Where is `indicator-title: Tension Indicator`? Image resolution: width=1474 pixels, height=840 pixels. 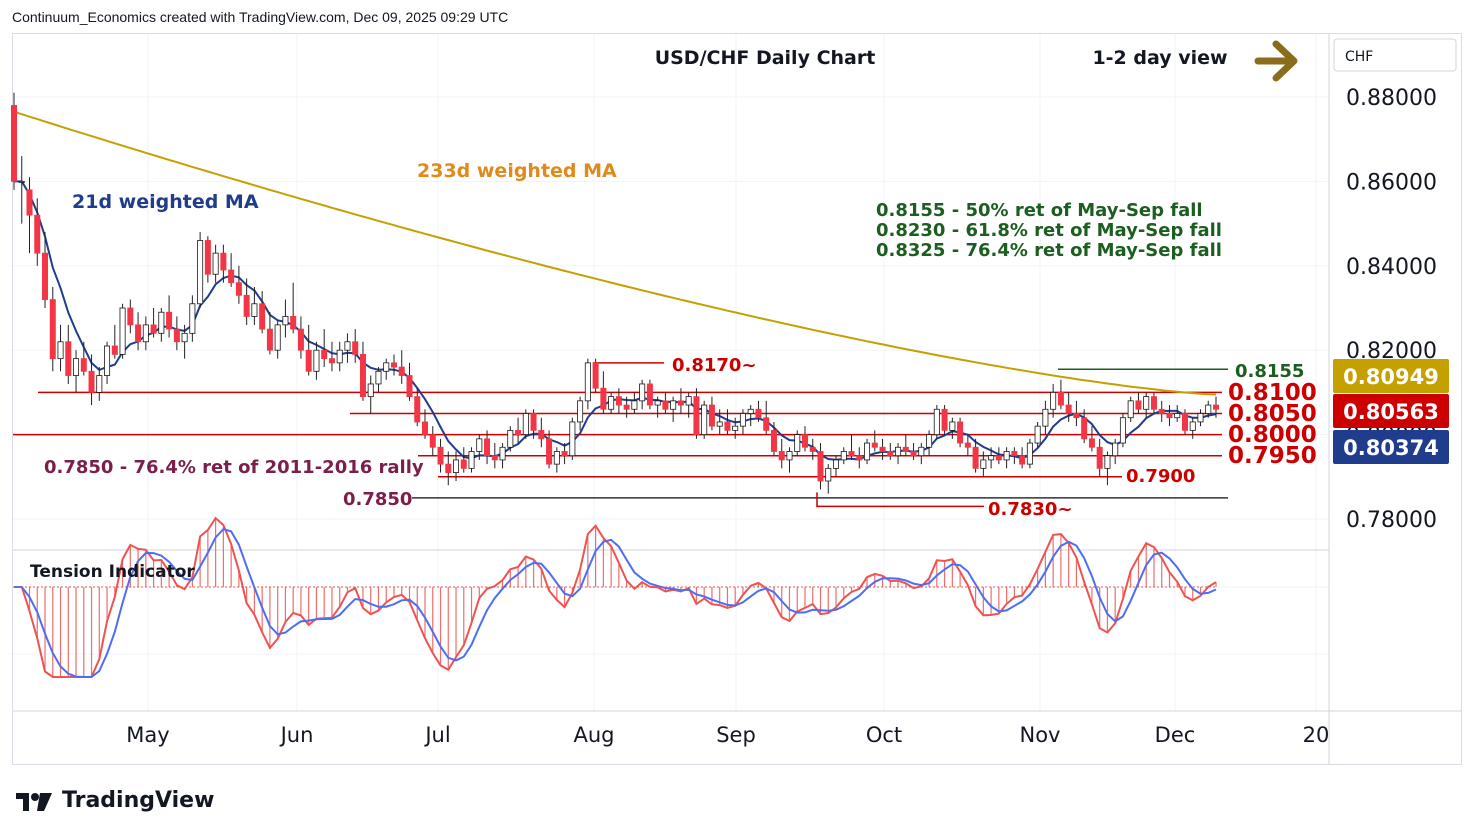
indicator-title: Tension Indicator is located at coordinates (112, 572).